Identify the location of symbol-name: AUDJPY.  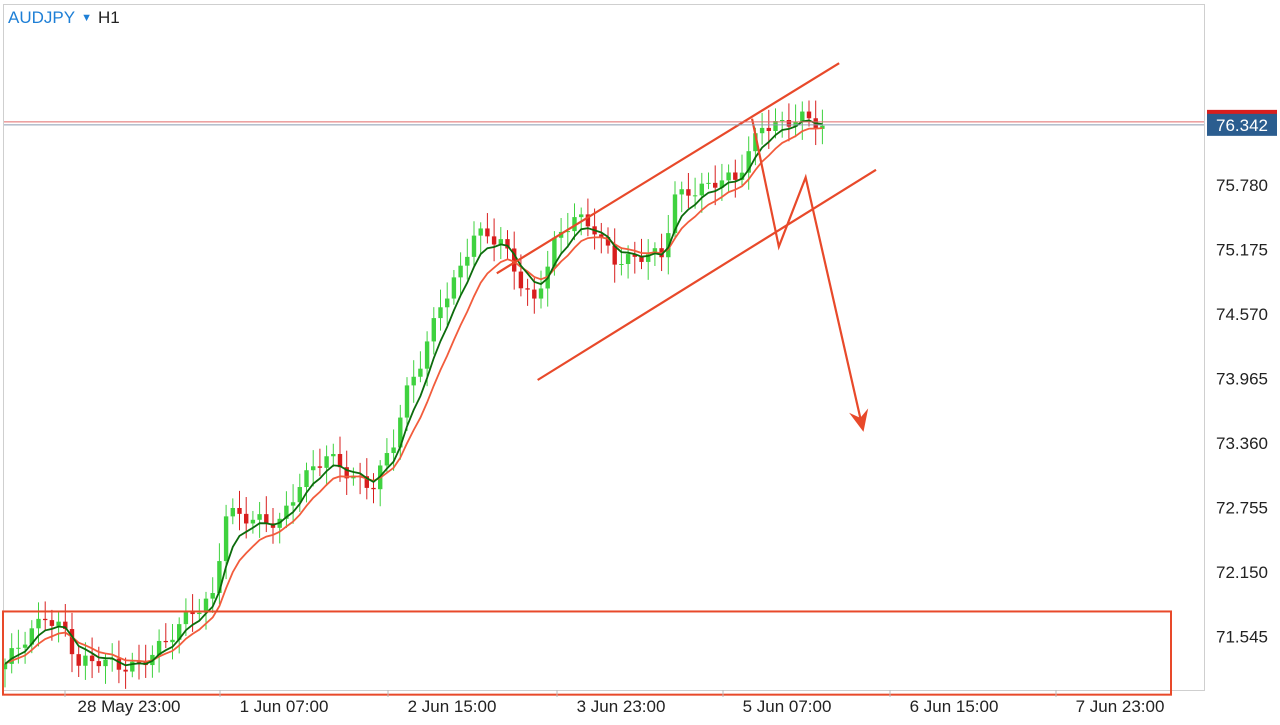
(42, 17).